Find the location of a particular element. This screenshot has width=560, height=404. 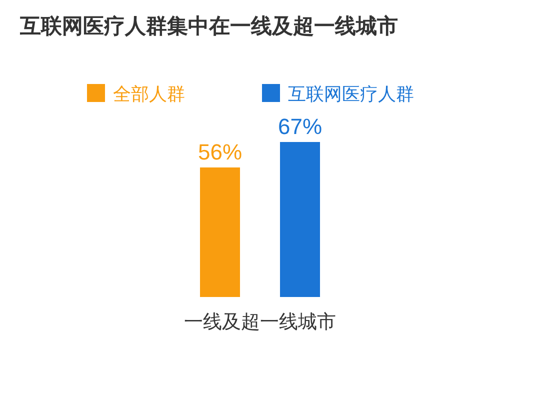

legend-label: 互联网医疗人群 is located at coordinates (351, 94).